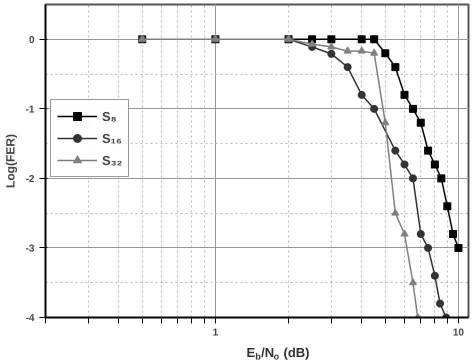 The height and width of the screenshot is (364, 474). Describe the element at coordinates (458, 333) in the screenshot. I see `x-tick-label: 10` at that location.